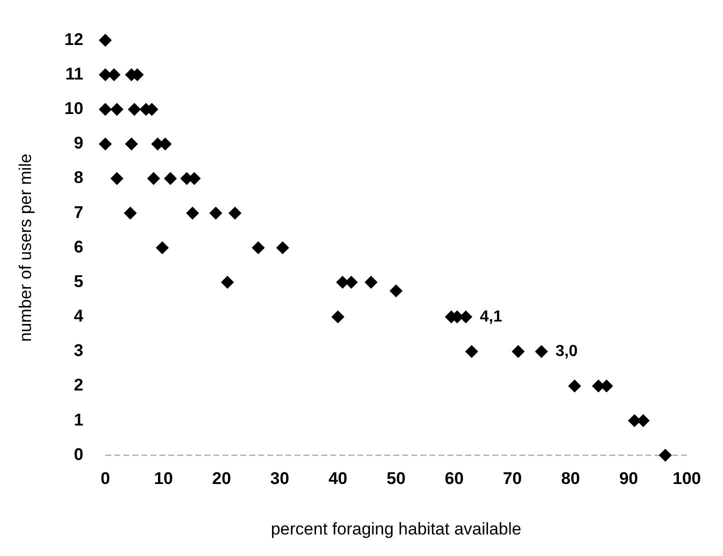  I want to click on y-tick-label: 12, so click(74, 39).